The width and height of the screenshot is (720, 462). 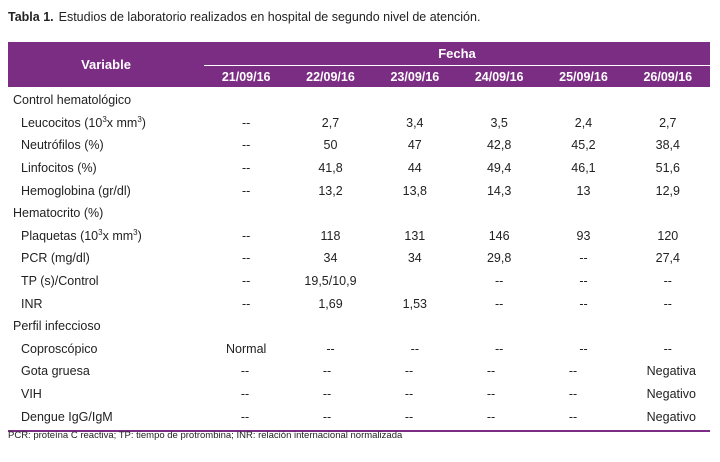 I want to click on section-row: Hematocrito (%), so click(x=359, y=213).